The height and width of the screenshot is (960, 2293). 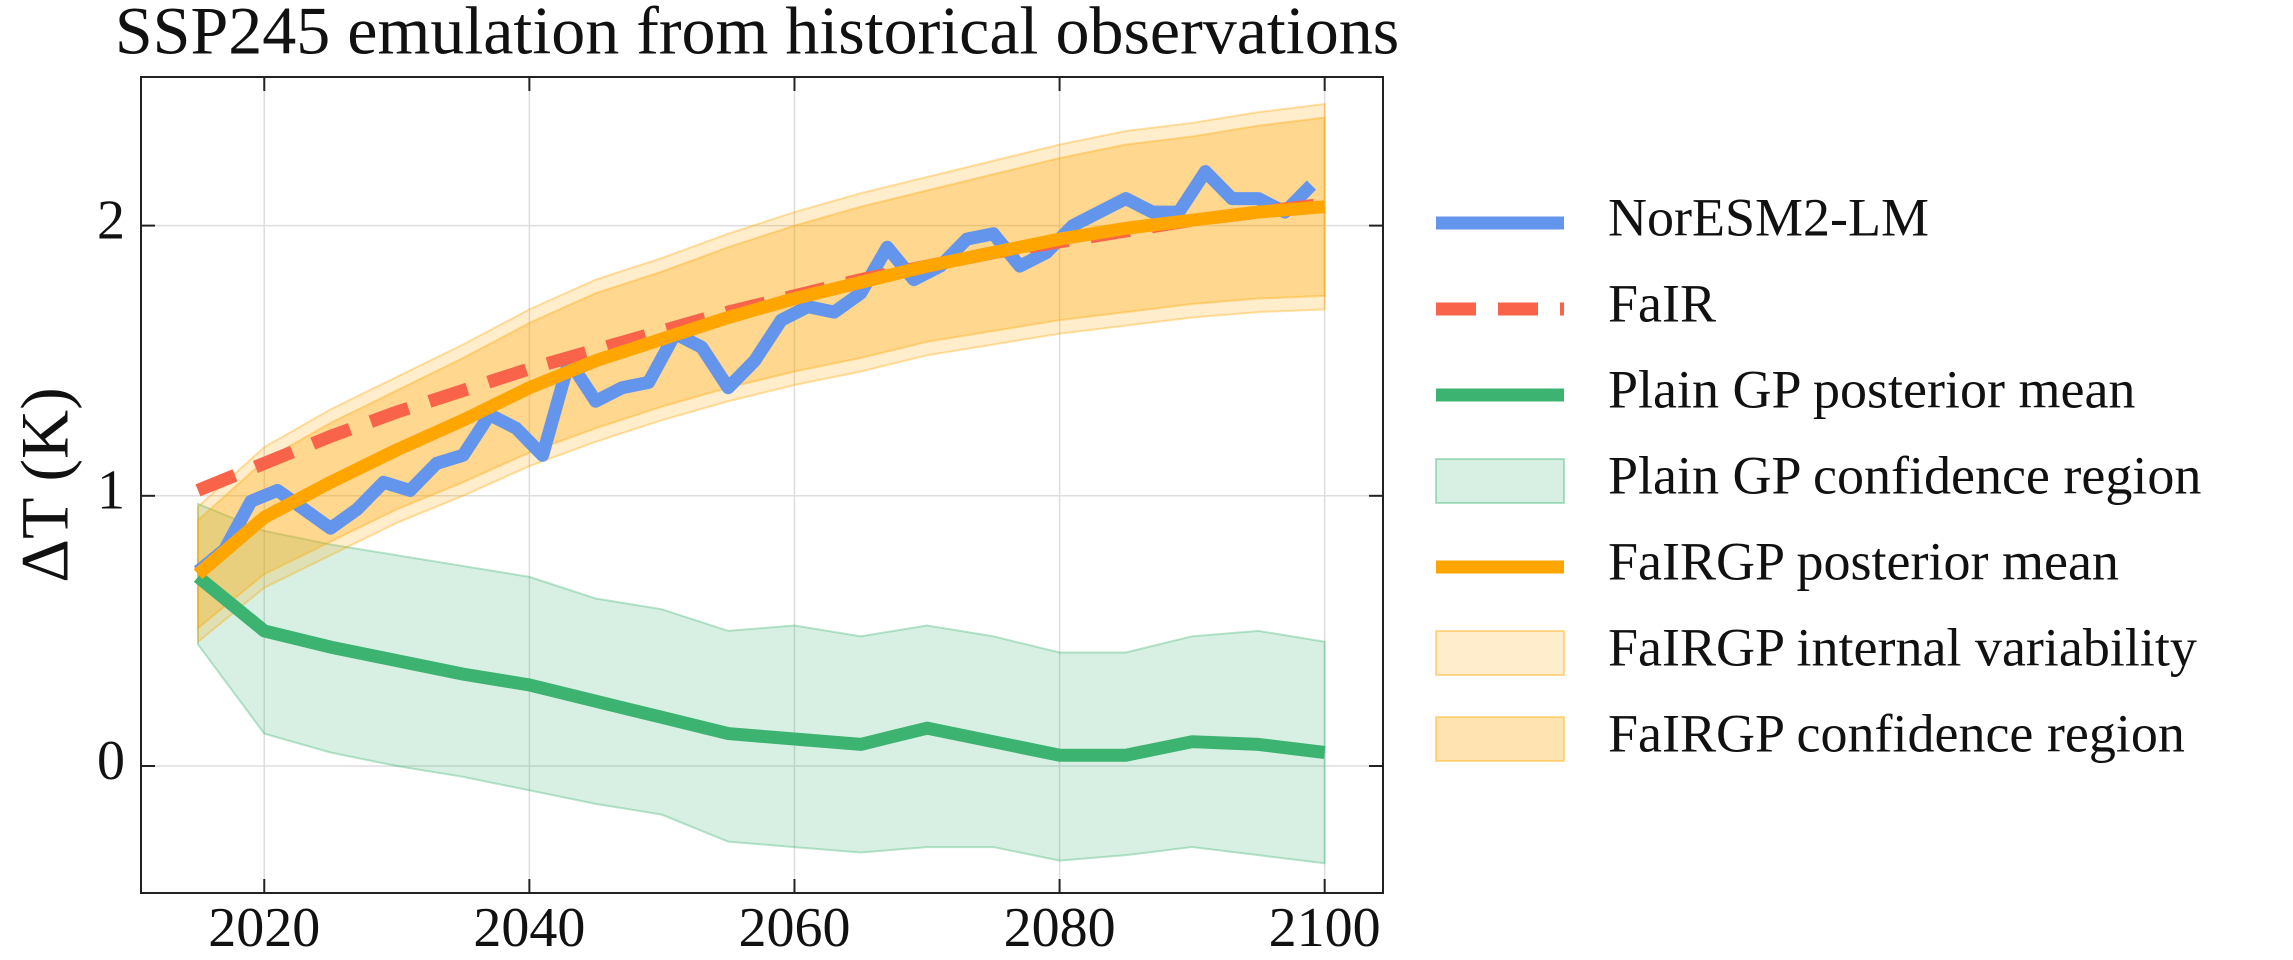 What do you see at coordinates (1871, 389) in the screenshot?
I see `legend-label: Plain GP posterior mean` at bounding box center [1871, 389].